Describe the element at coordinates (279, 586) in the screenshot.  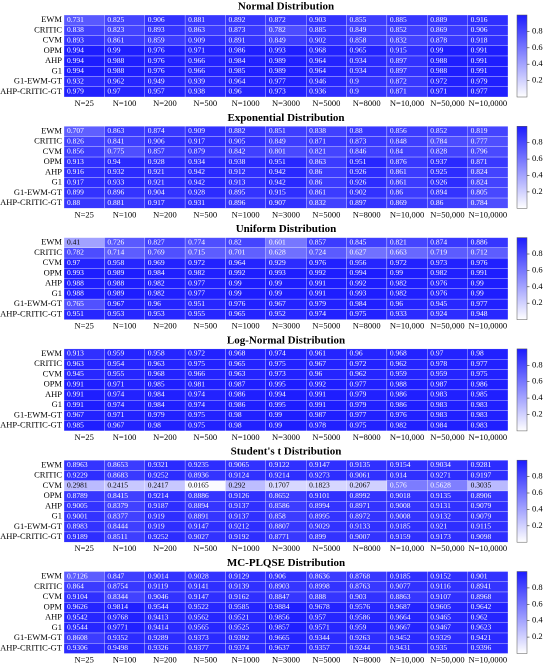
I see `cell-value: 0.8903` at that location.